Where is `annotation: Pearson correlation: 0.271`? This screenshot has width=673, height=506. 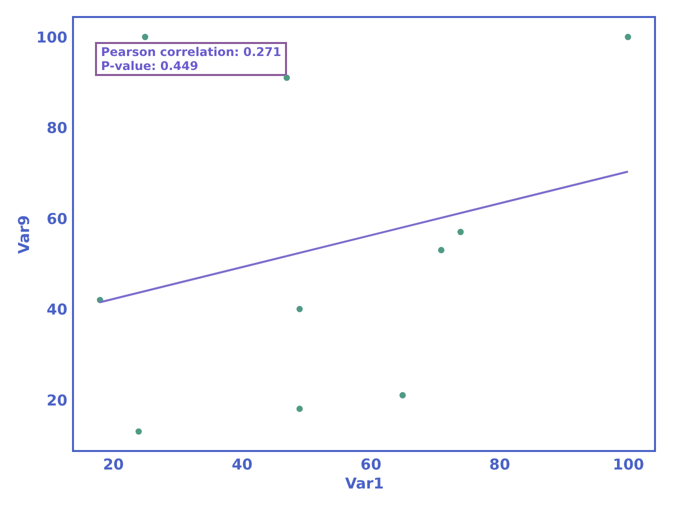 annotation: Pearson correlation: 0.271 is located at coordinates (191, 52).